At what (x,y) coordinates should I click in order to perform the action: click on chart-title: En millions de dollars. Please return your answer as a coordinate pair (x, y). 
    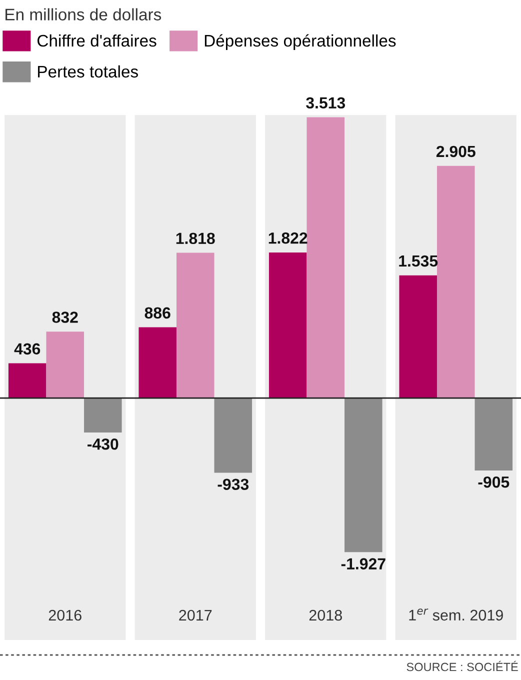
    Looking at the image, I should click on (84, 14).